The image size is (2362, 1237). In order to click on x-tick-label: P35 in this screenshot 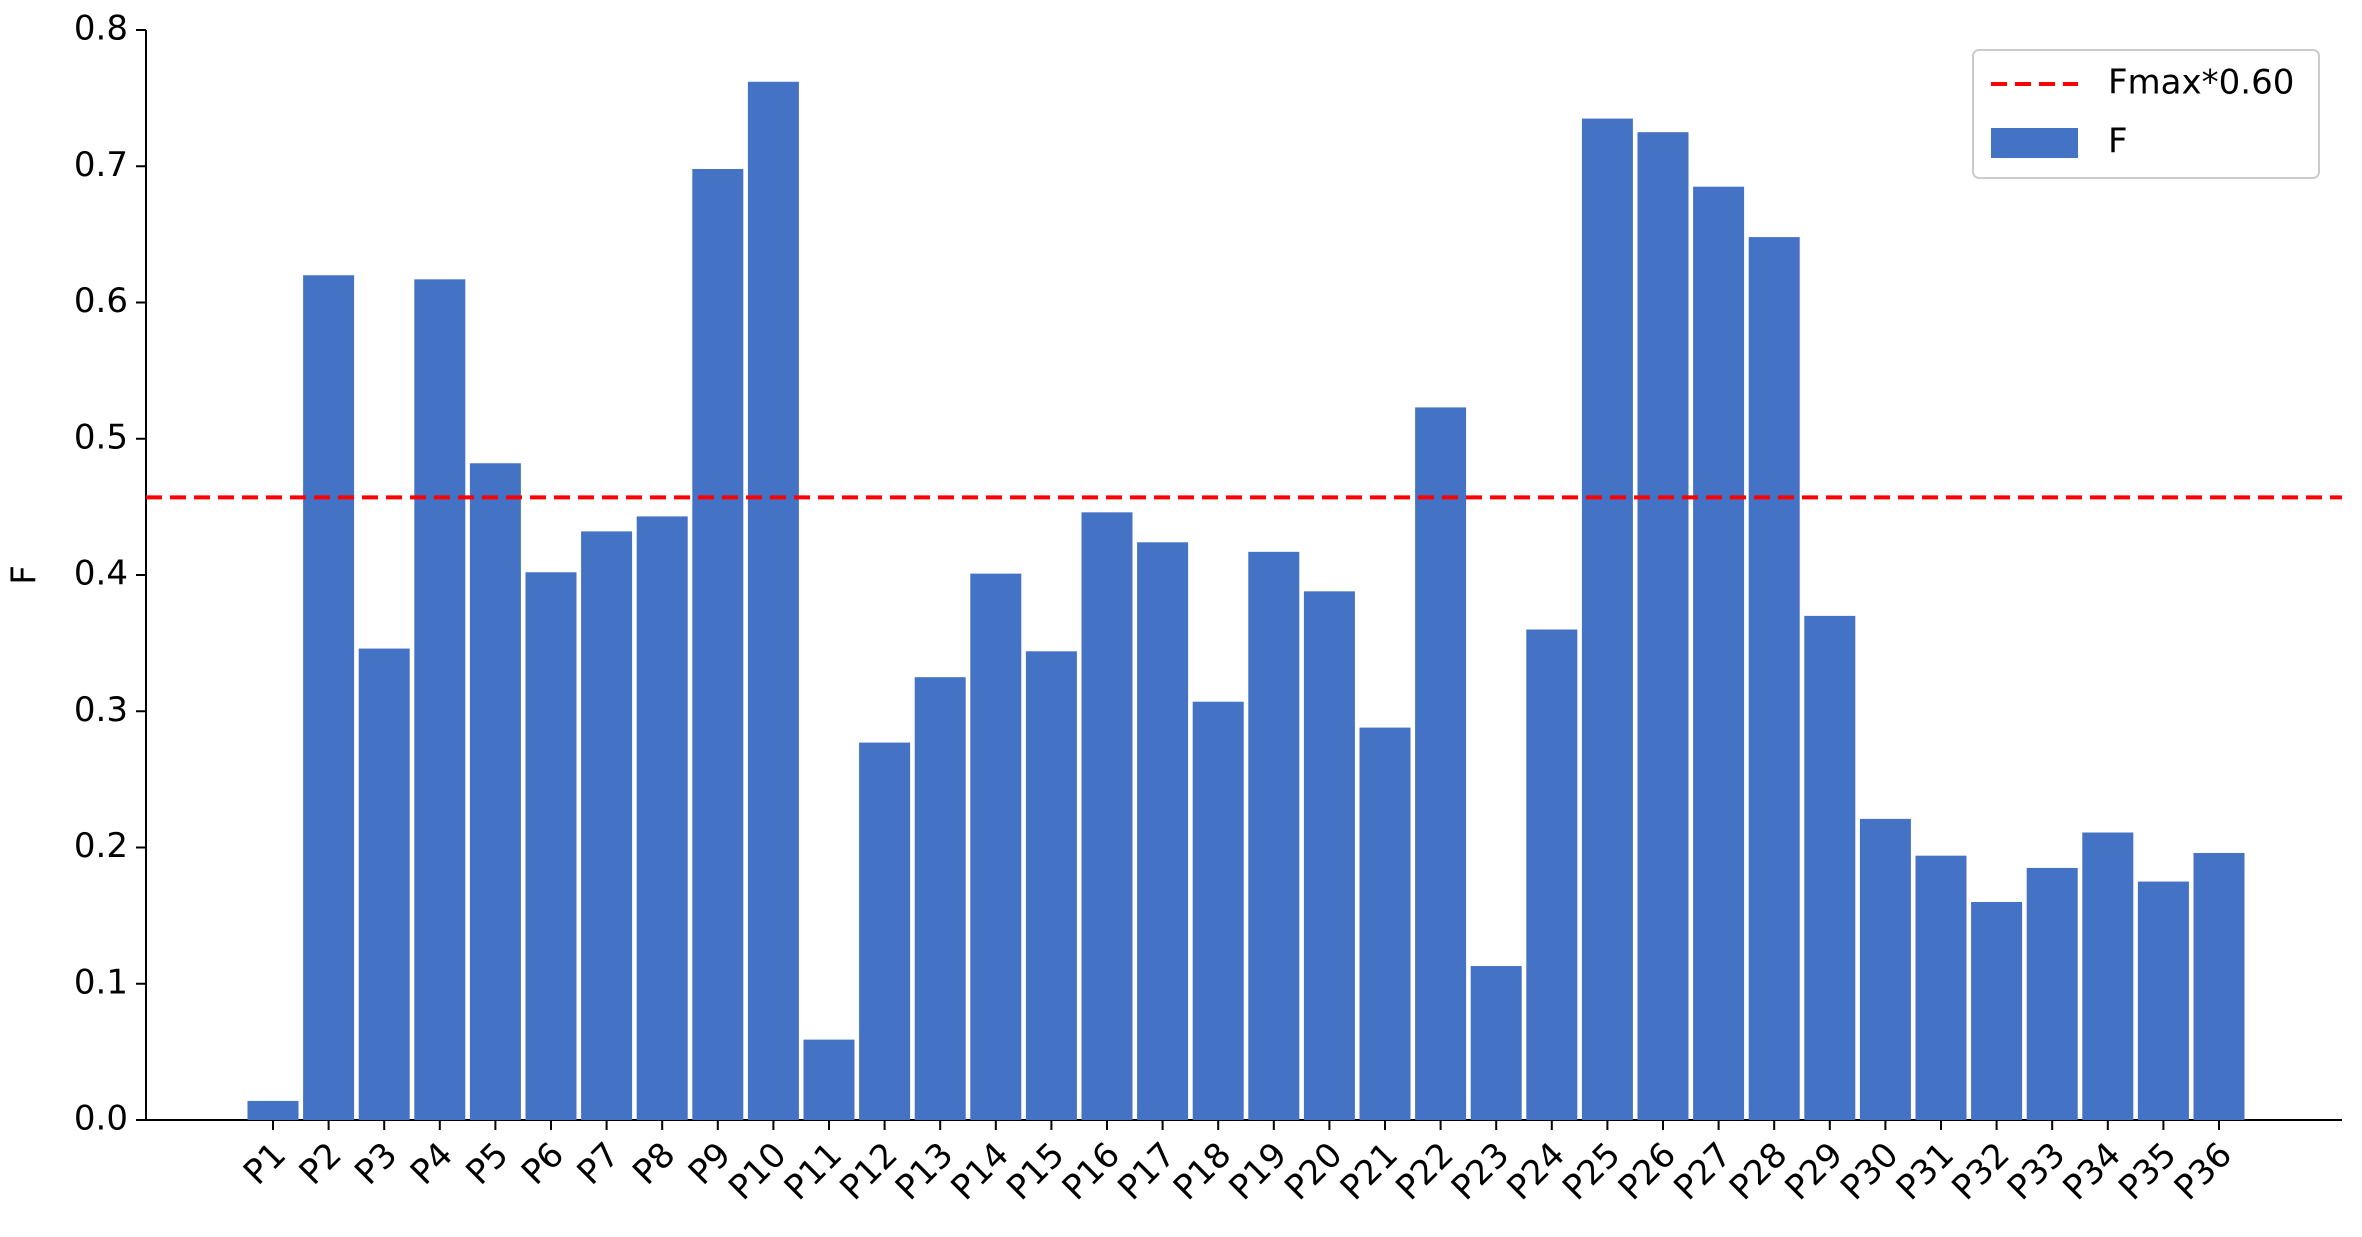, I will do `click(2147, 1171)`.